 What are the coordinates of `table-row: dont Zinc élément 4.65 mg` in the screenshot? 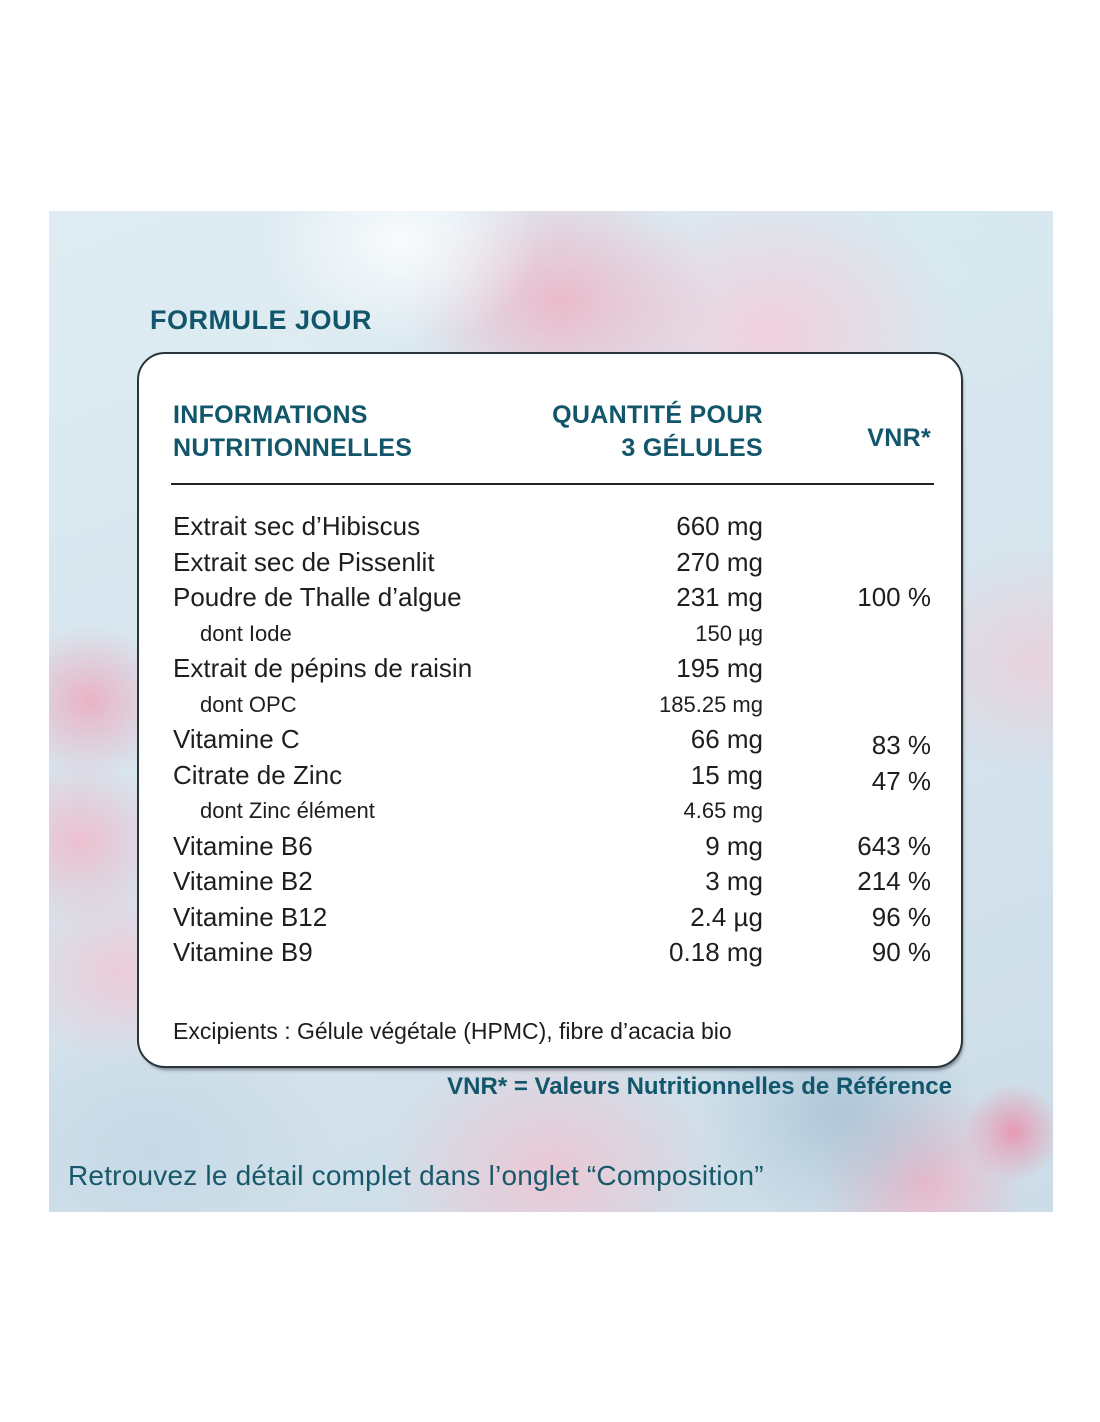 It's located at (552, 811).